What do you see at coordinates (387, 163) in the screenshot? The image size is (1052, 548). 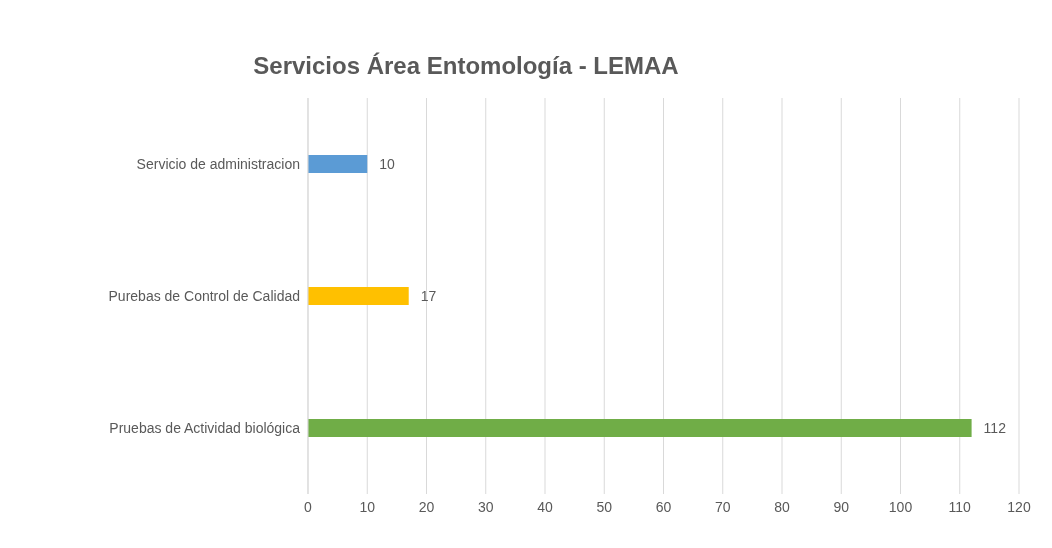 I see `data-label: 10` at bounding box center [387, 163].